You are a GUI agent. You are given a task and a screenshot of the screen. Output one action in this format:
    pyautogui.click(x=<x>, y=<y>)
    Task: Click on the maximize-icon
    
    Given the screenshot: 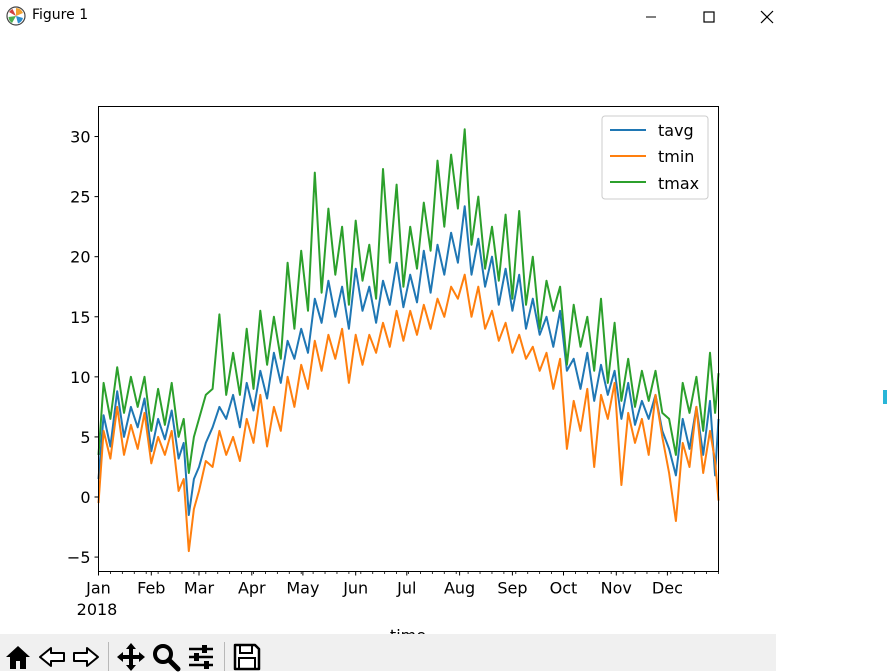 What is the action you would take?
    pyautogui.click(x=709, y=16)
    